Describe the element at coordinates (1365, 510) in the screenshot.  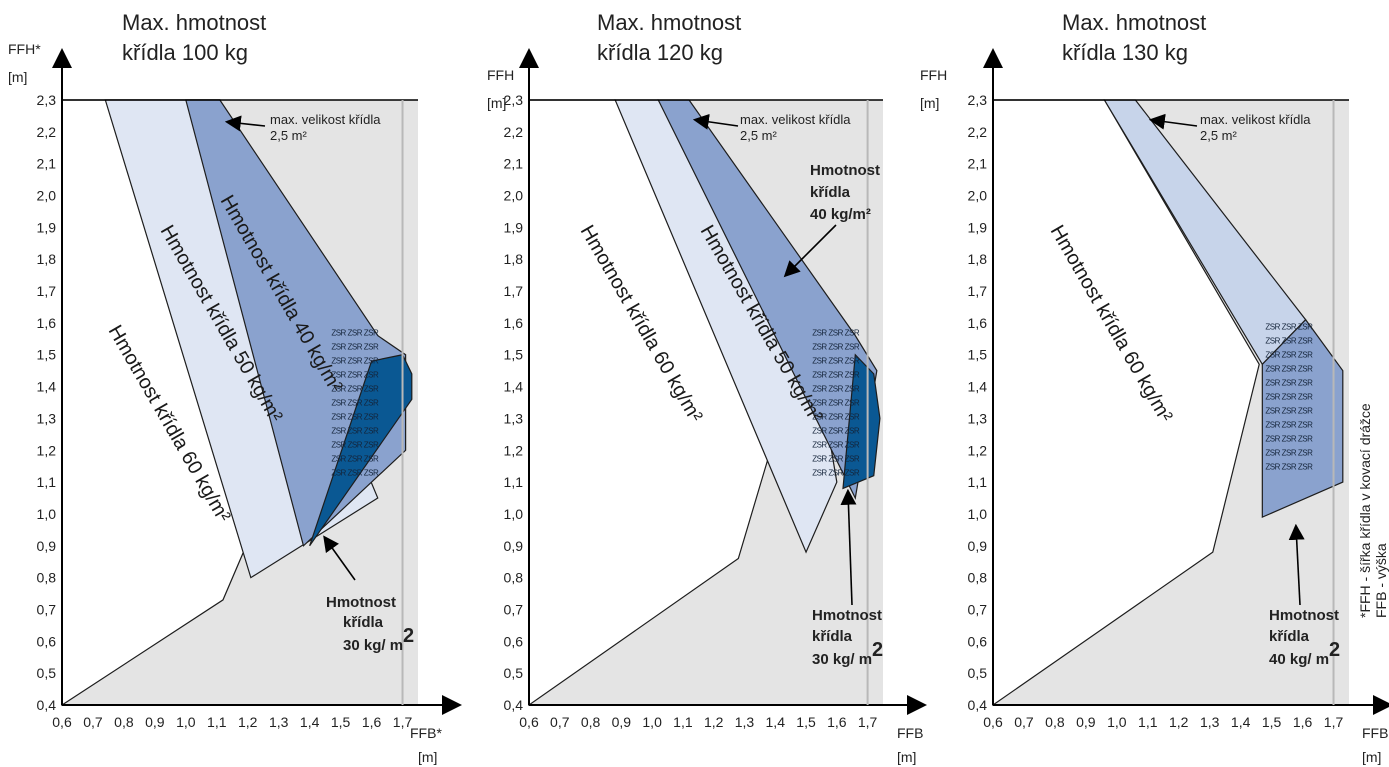
I see `side-note-line1: *FFH - šířka křídla v kovací drážce` at that location.